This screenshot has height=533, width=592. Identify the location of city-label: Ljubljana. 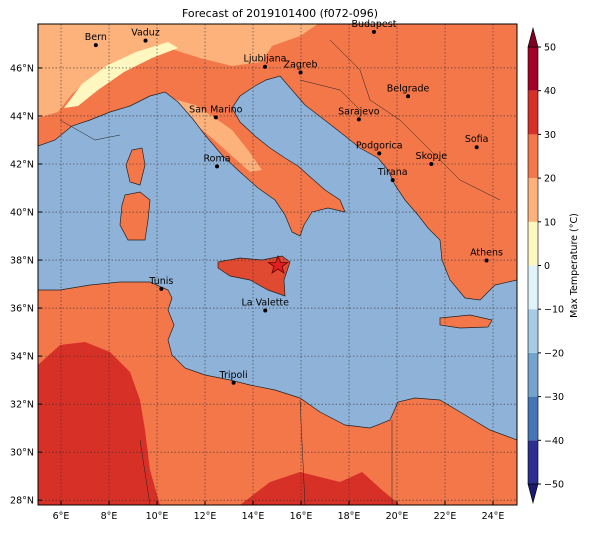
(265, 59).